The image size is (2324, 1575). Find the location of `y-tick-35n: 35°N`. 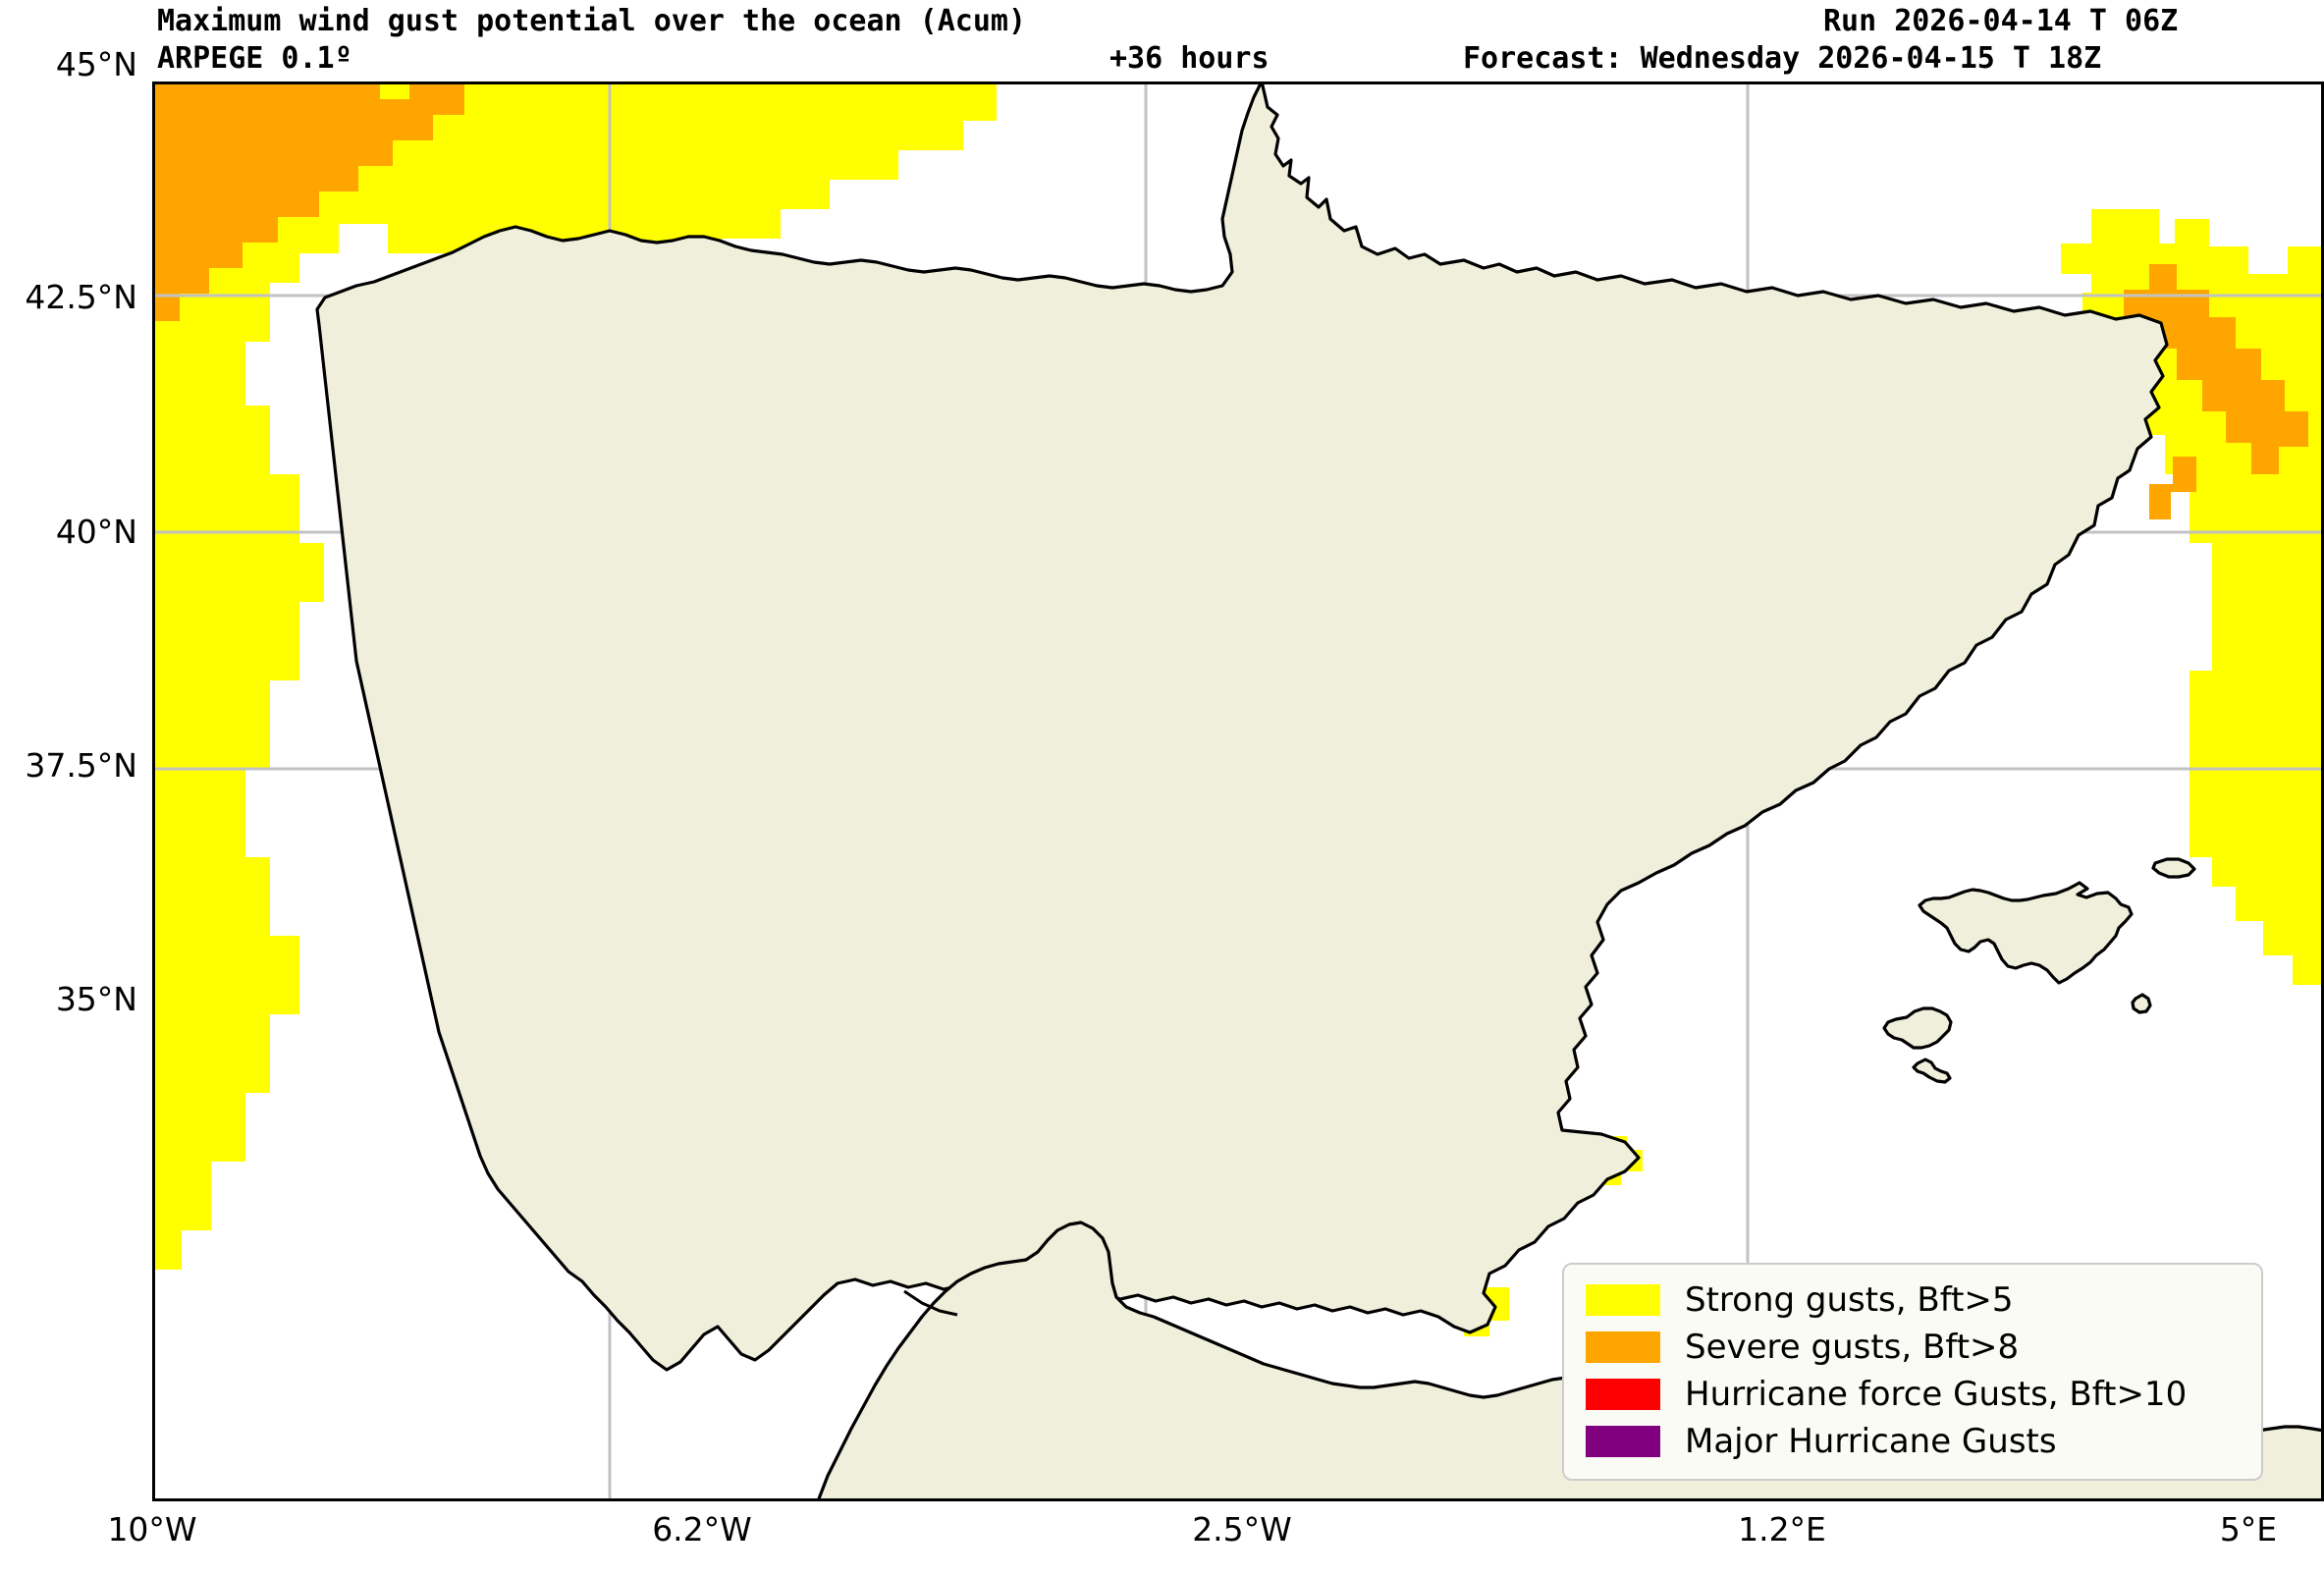

y-tick-35n: 35°N is located at coordinates (96, 999).